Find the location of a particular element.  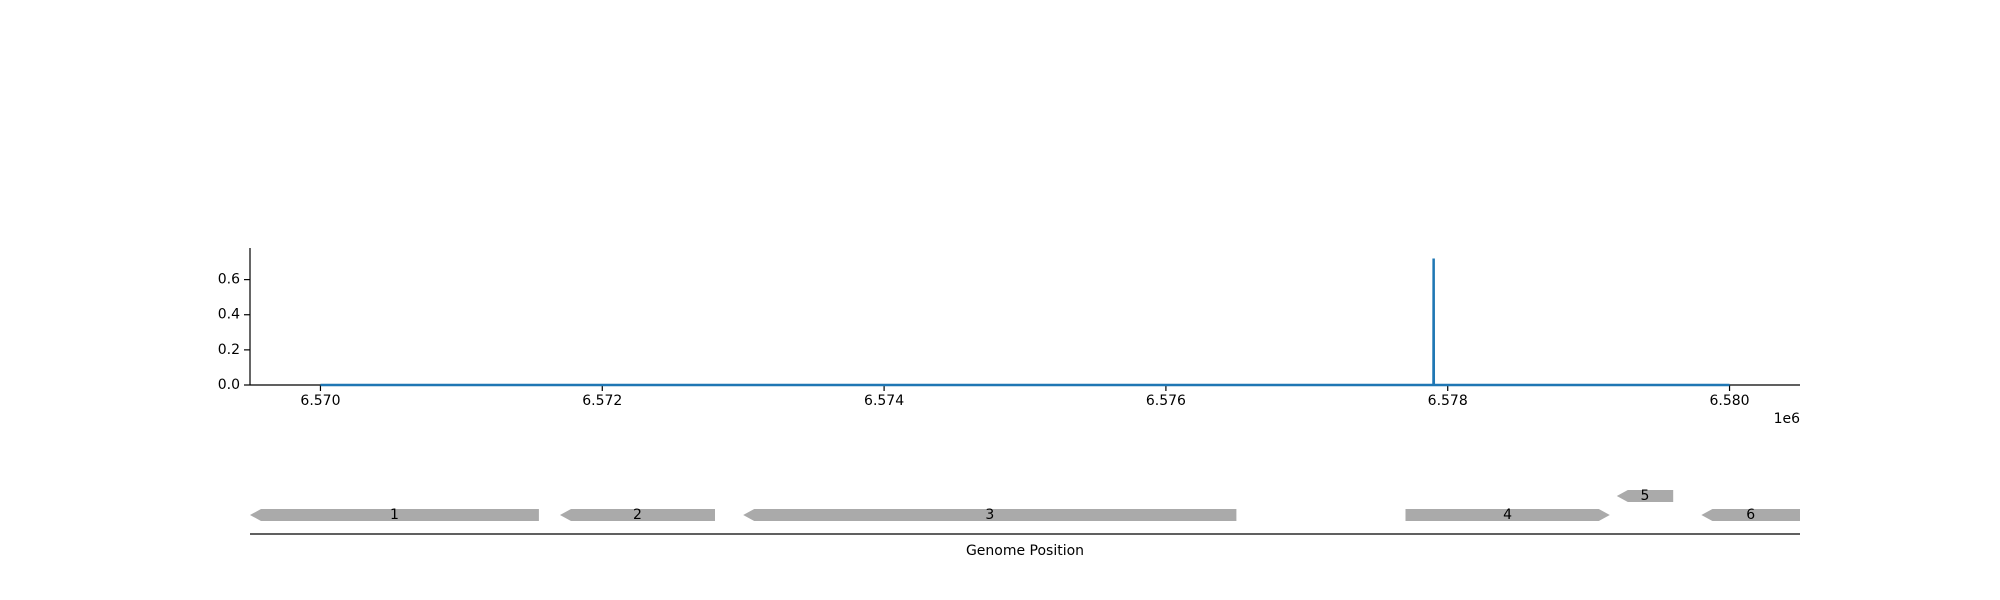

x-tick-label: 6.574 is located at coordinates (884, 401).